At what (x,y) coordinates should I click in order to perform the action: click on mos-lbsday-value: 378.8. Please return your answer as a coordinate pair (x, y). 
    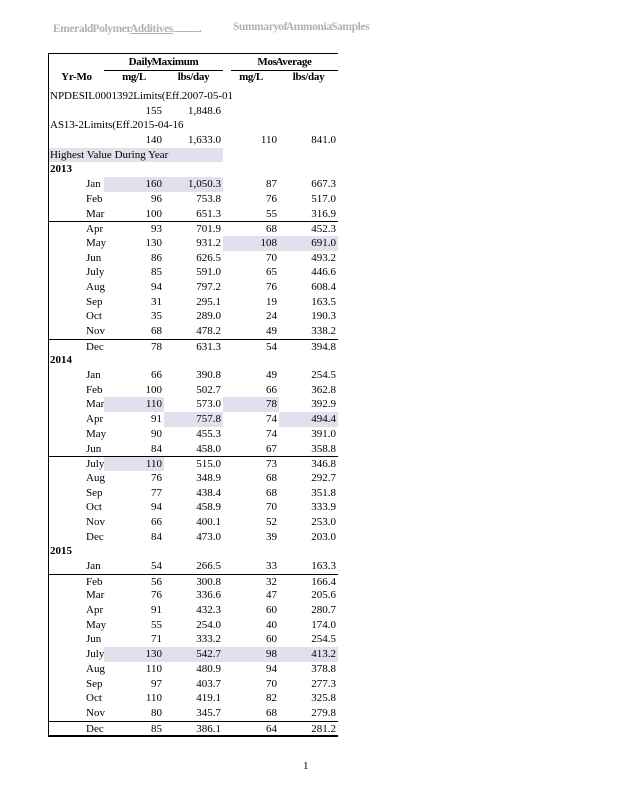
    Looking at the image, I should click on (323, 668).